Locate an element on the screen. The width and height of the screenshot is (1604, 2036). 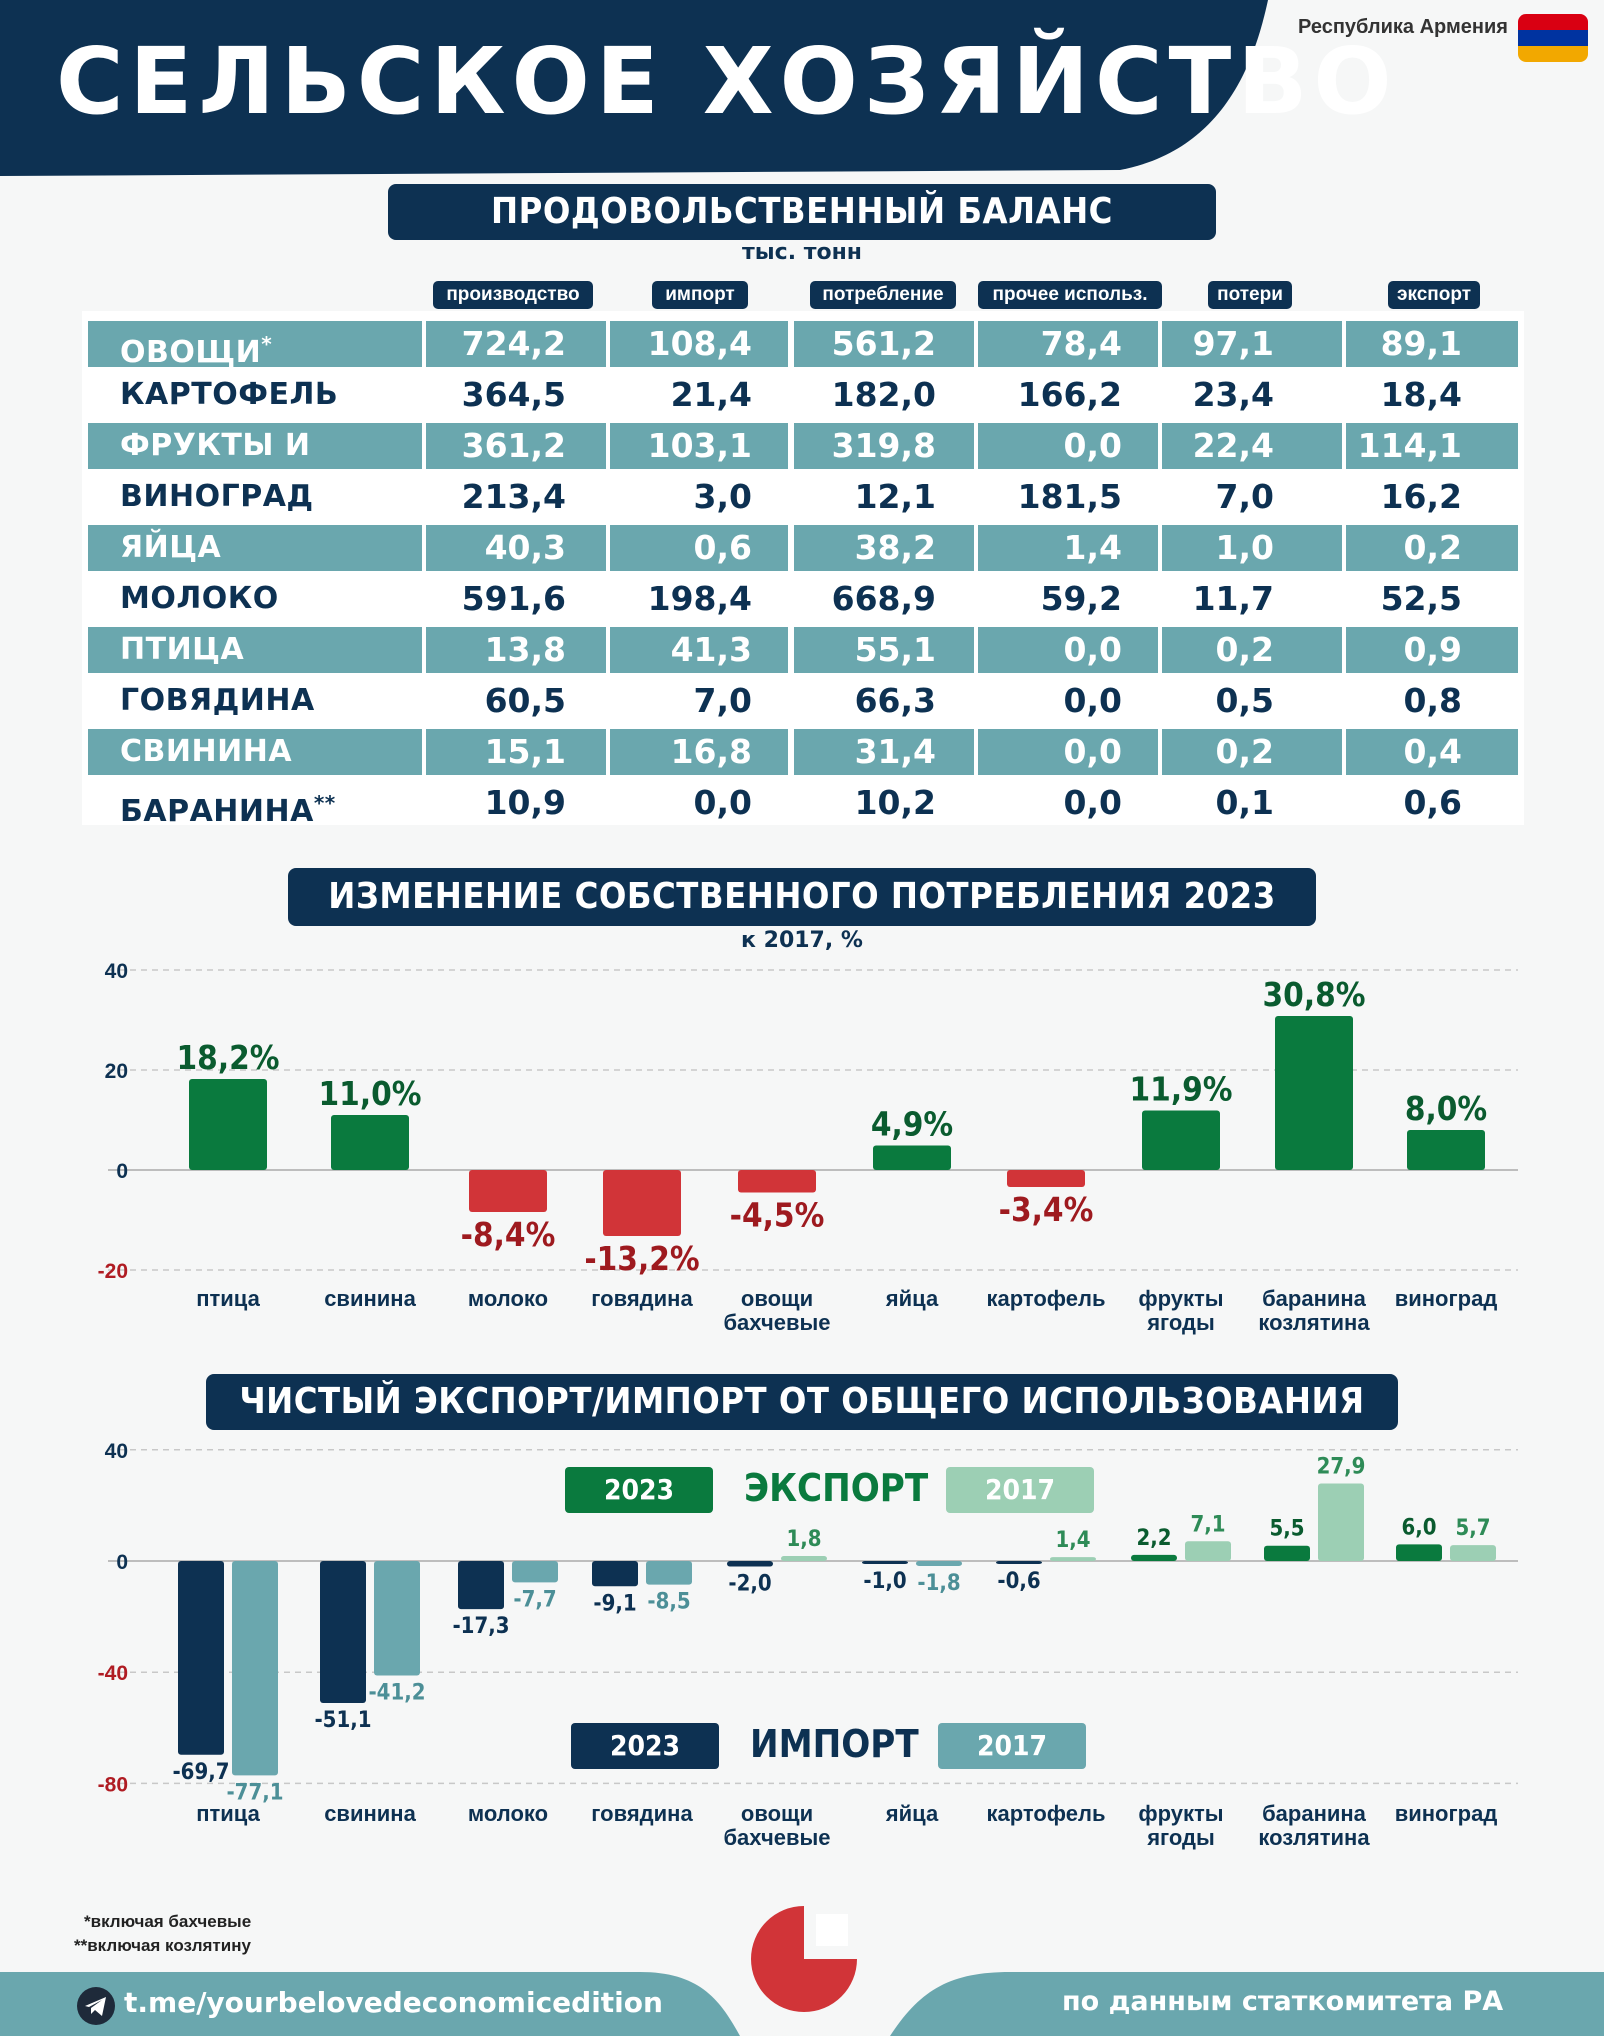
legend-import-2017: 2017 is located at coordinates (1012, 1746).